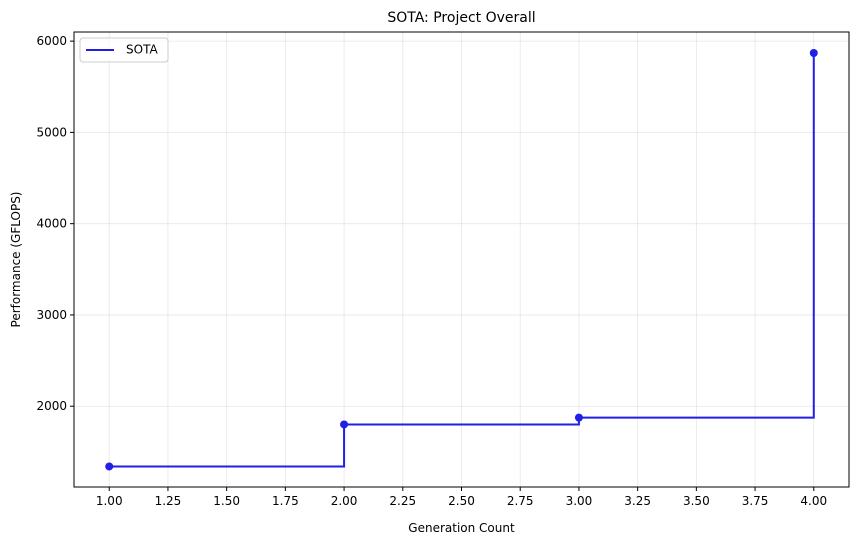 This screenshot has height=547, width=859. Describe the element at coordinates (51, 132) in the screenshot. I see `y-tick-label: 5000` at that location.